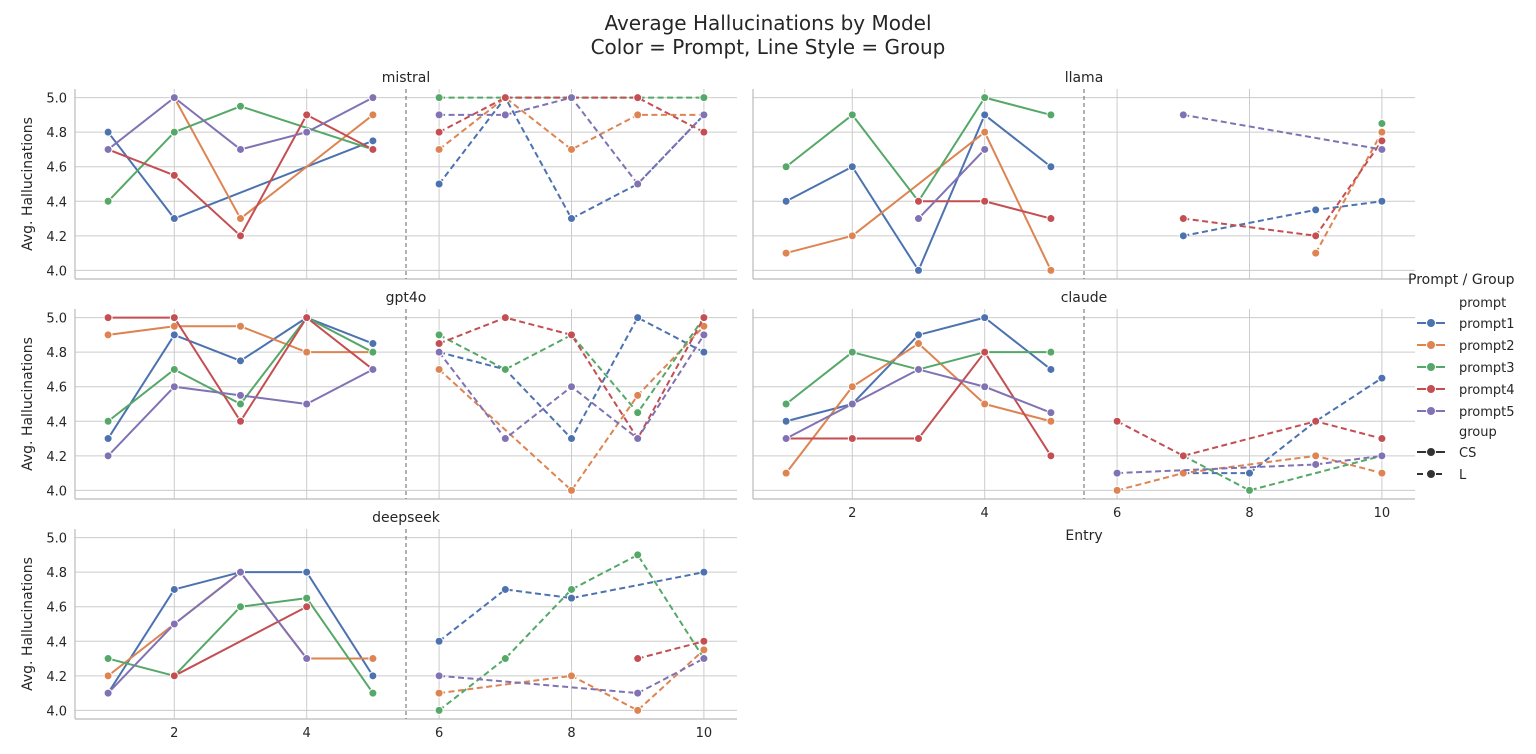 Image resolution: width=1536 pixels, height=754 pixels. Describe the element at coordinates (56, 491) in the screenshot. I see `y-tick-label: 4.0` at that location.